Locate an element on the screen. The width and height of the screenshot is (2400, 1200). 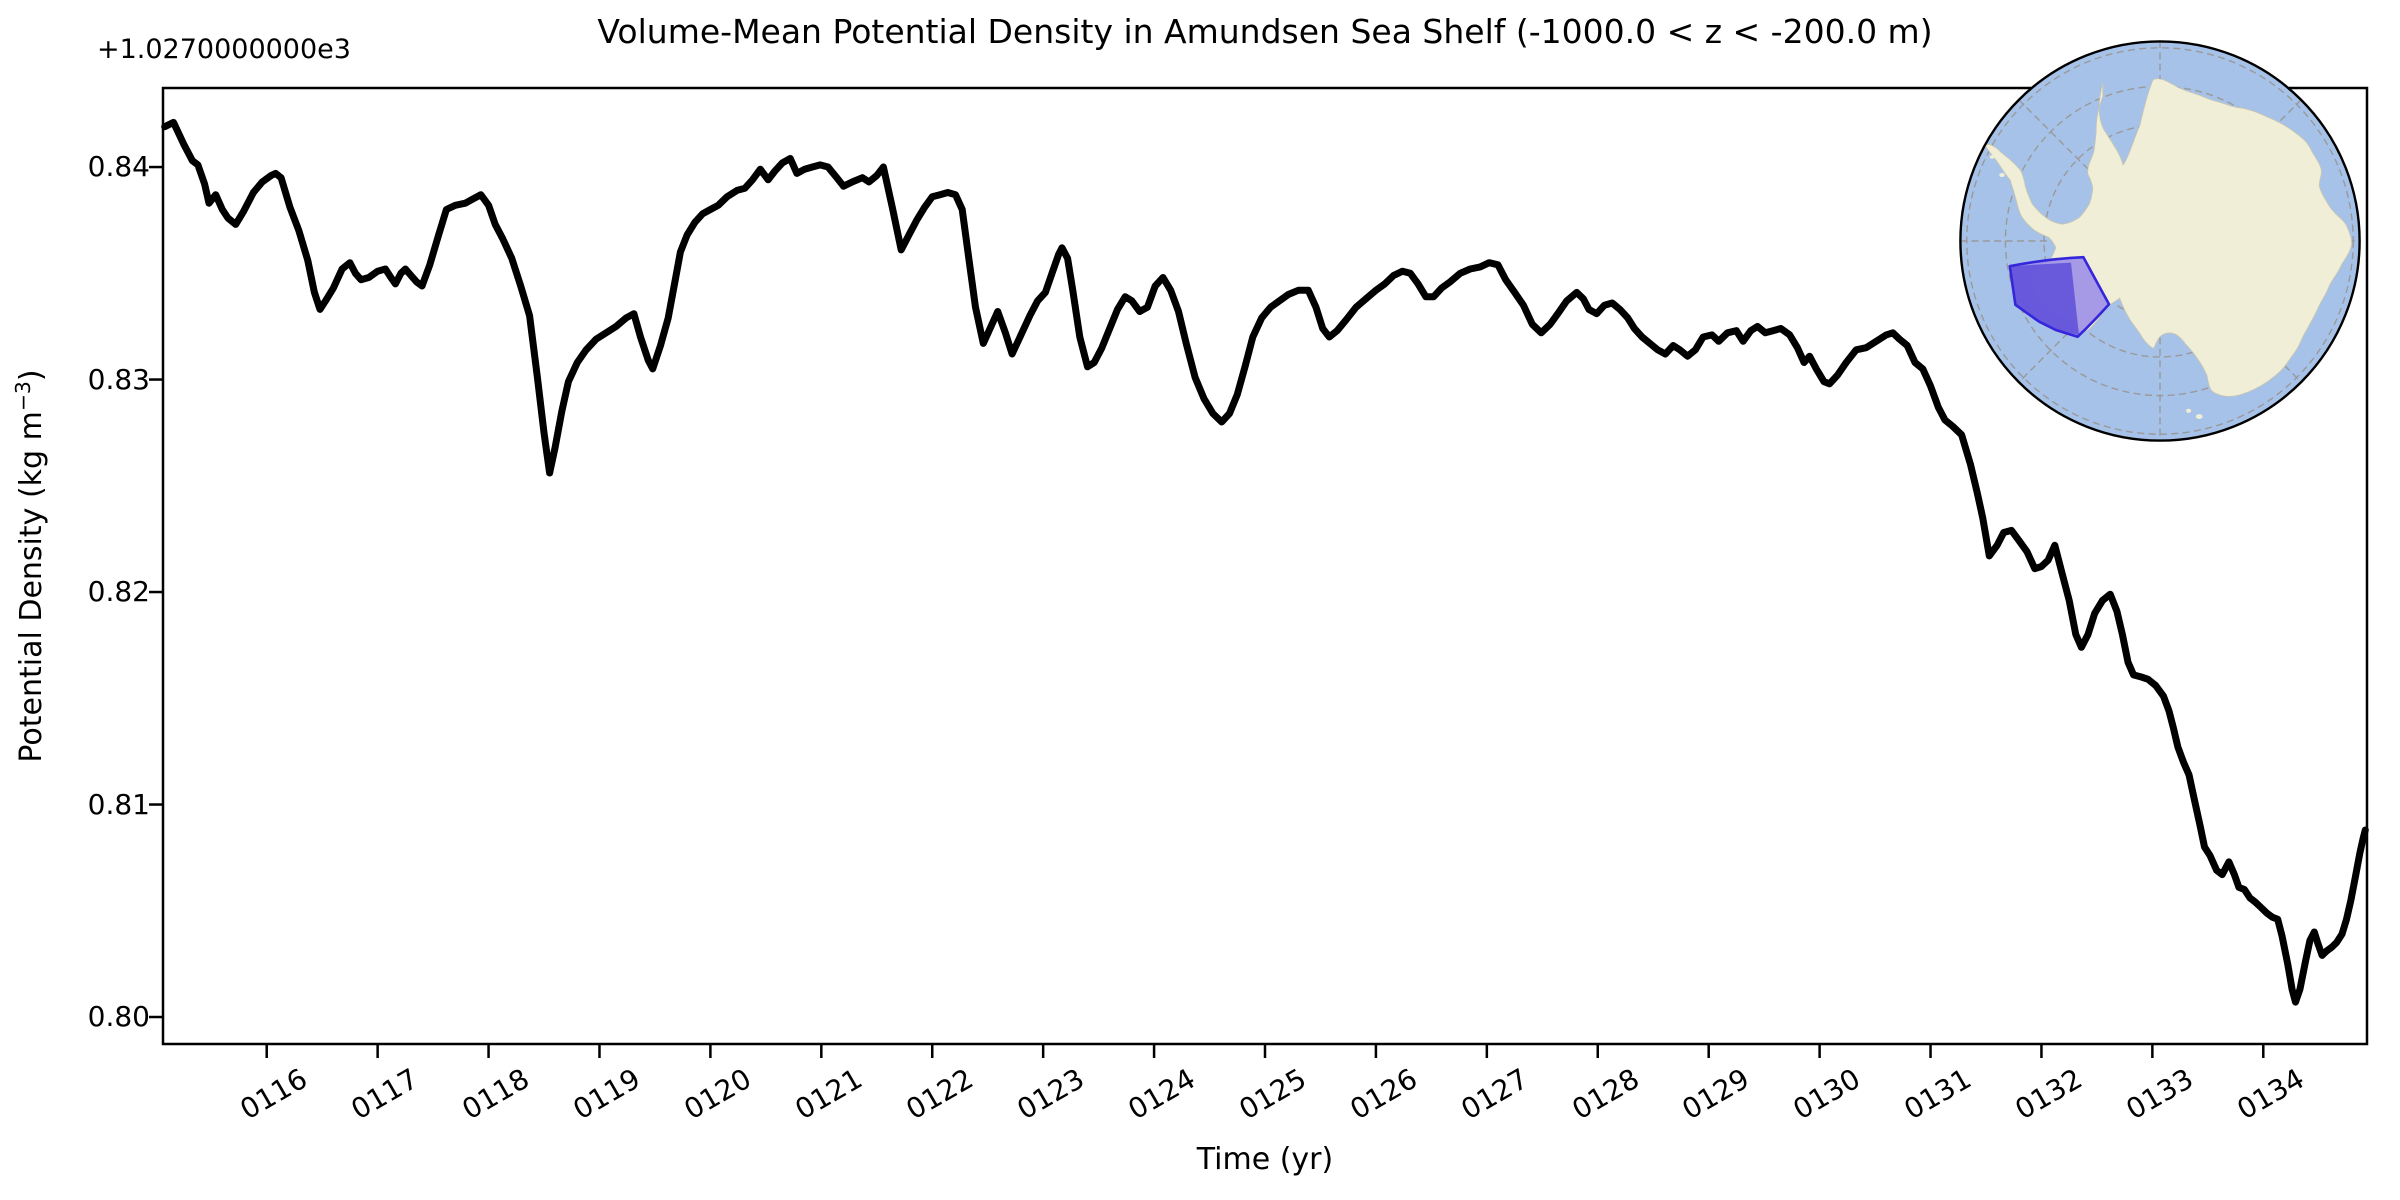
y-axis-label: Potential Density (kg m−3) is located at coordinates (30, 565).